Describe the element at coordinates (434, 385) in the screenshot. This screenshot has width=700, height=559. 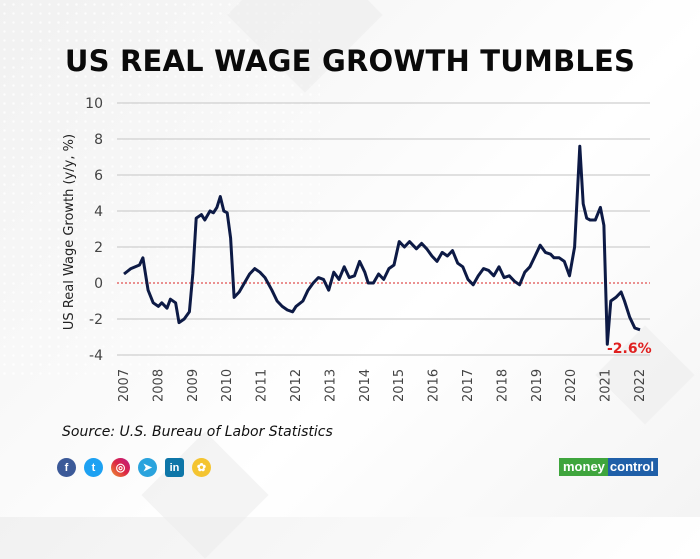
I see `svg-text: 2016` at that location.